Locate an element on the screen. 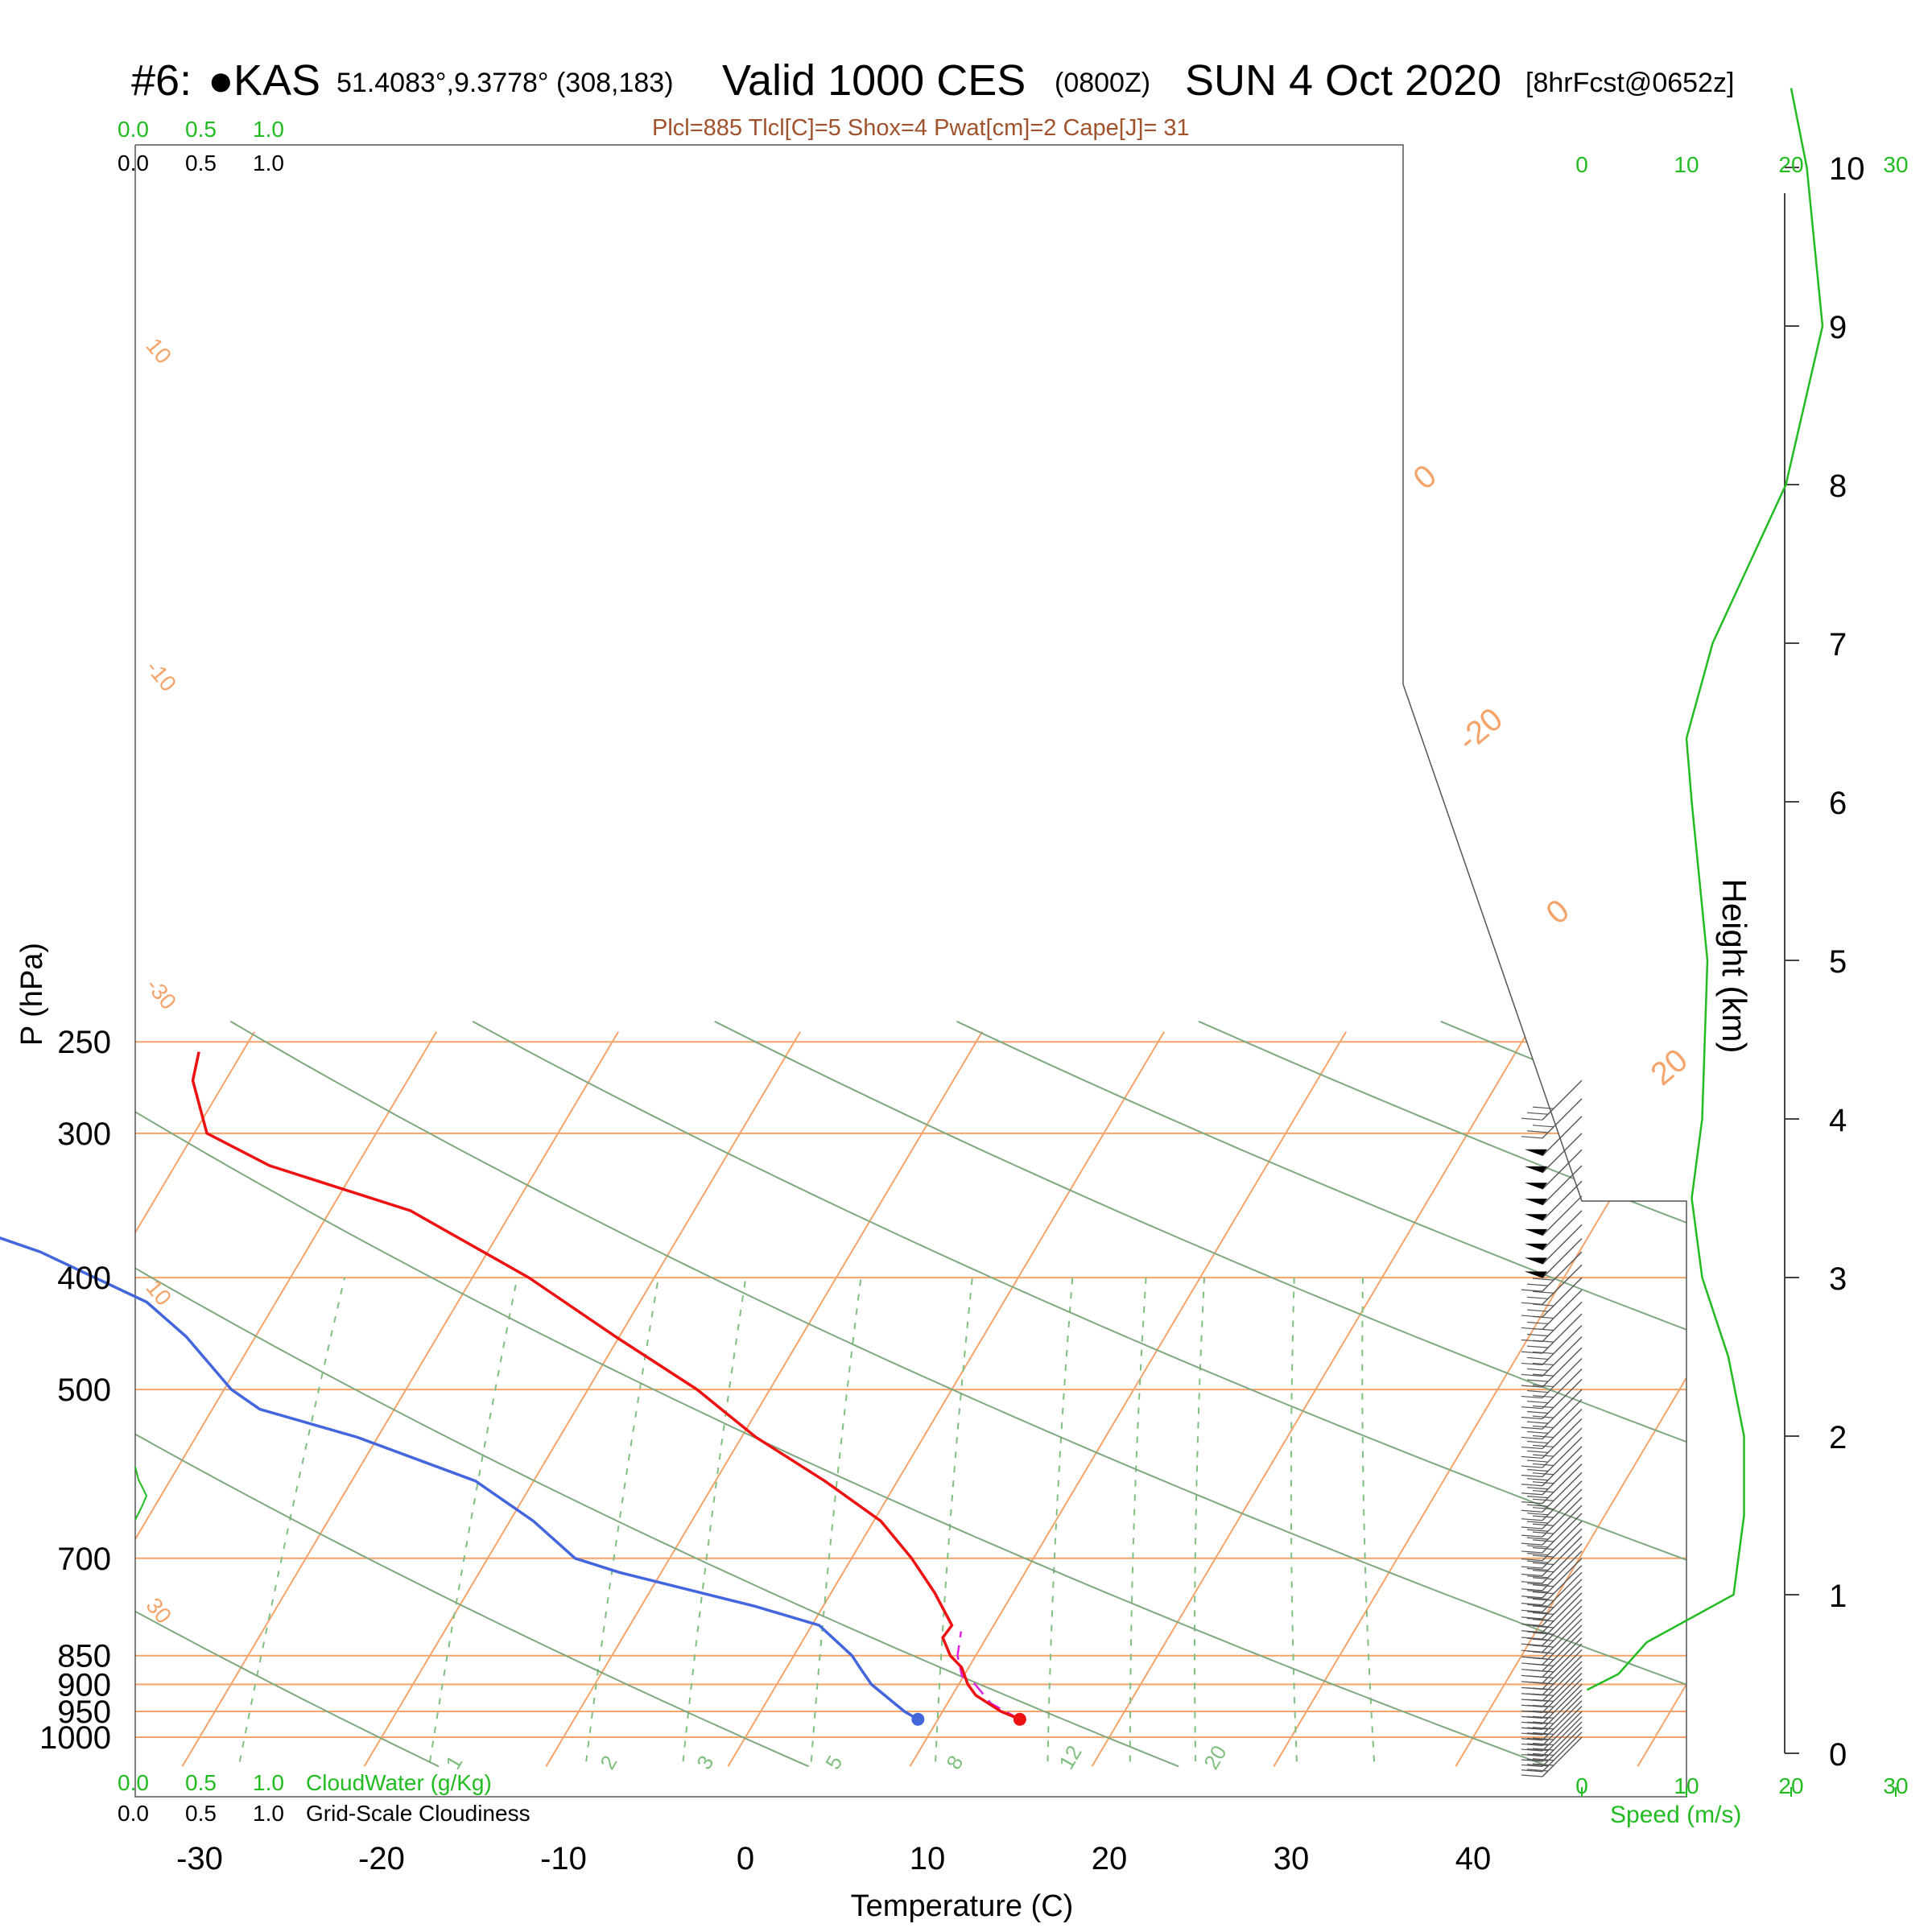  x-axis-label: Temperature (C) is located at coordinates (962, 1906).